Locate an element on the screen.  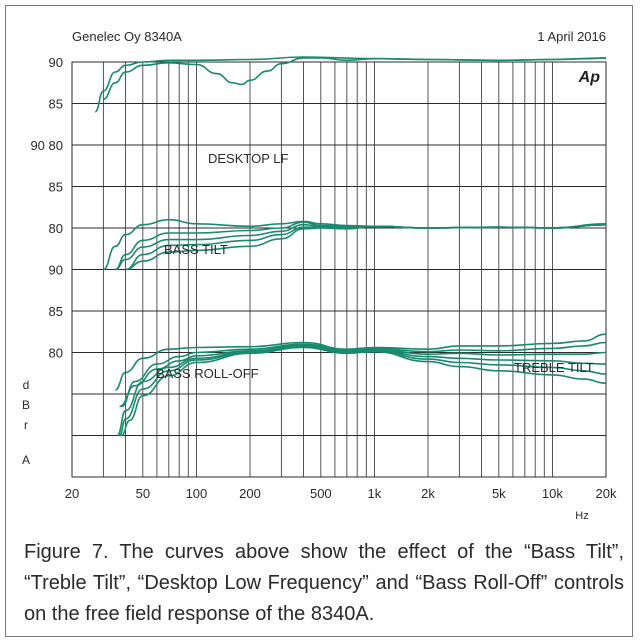
y-axis-label-letter: d is located at coordinates (26, 385).